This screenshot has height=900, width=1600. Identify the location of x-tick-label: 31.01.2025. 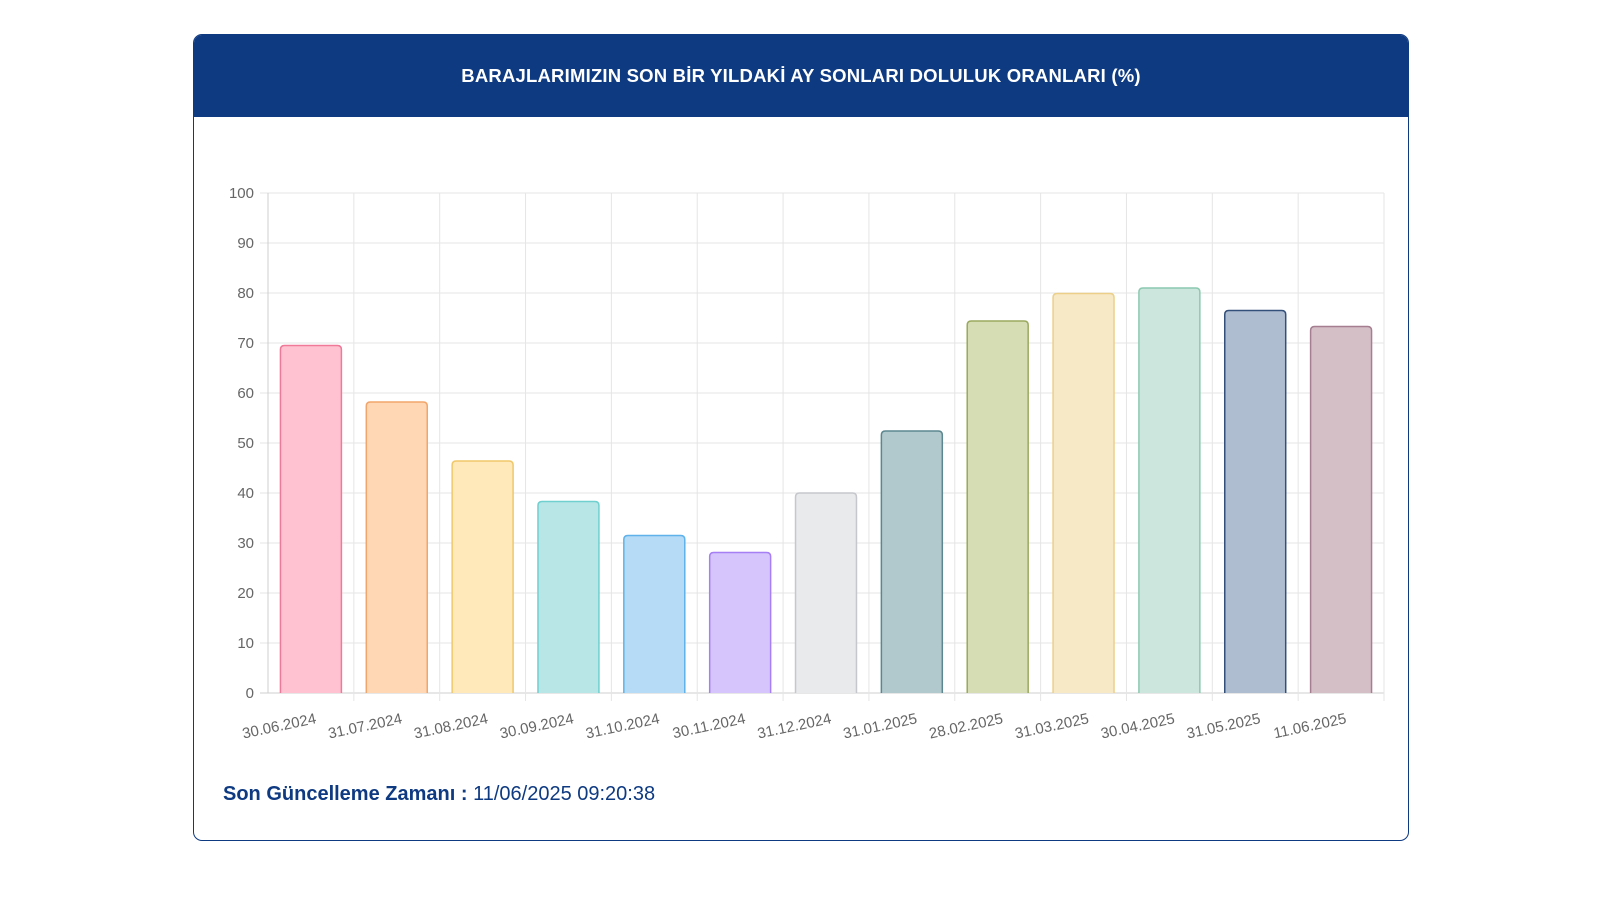
(880, 726).